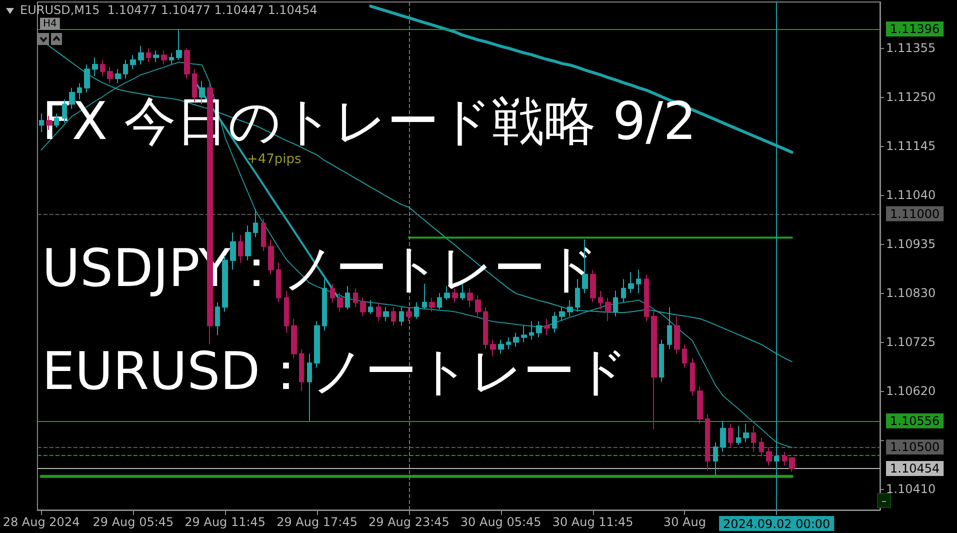 The height and width of the screenshot is (533, 957). I want to click on x-tick-label: 30 Aug, so click(684, 522).